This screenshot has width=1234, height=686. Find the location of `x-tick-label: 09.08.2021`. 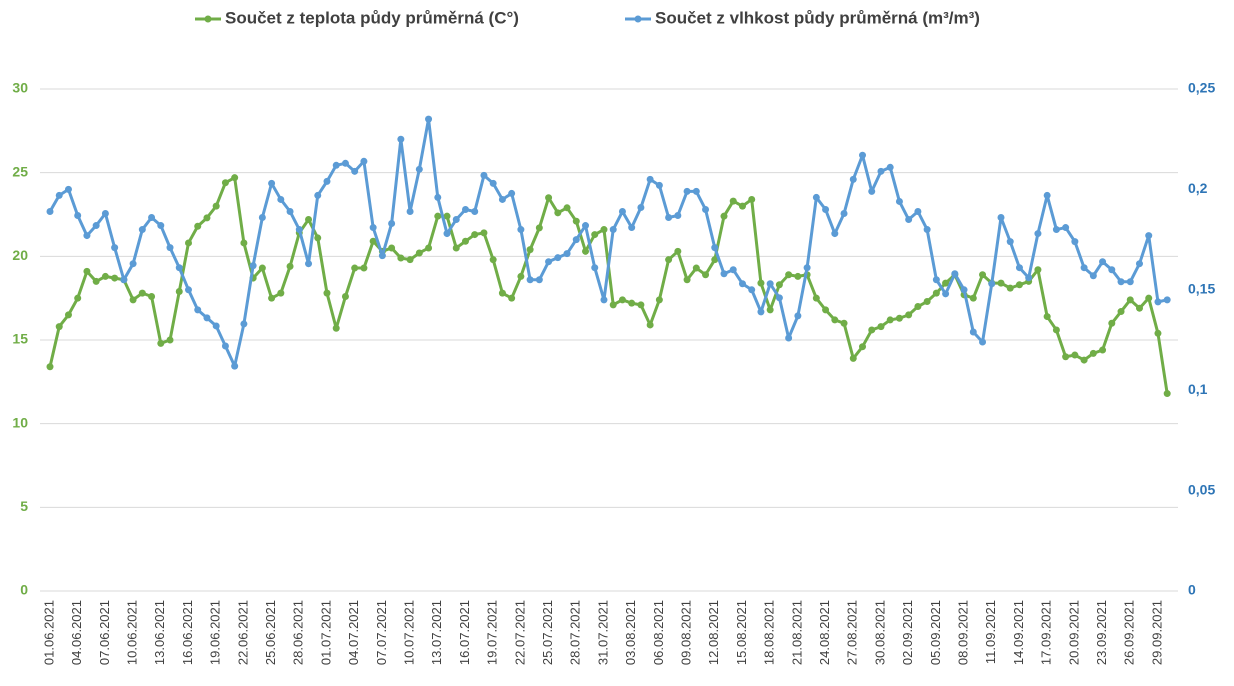

x-tick-label: 09.08.2021 is located at coordinates (686, 632).